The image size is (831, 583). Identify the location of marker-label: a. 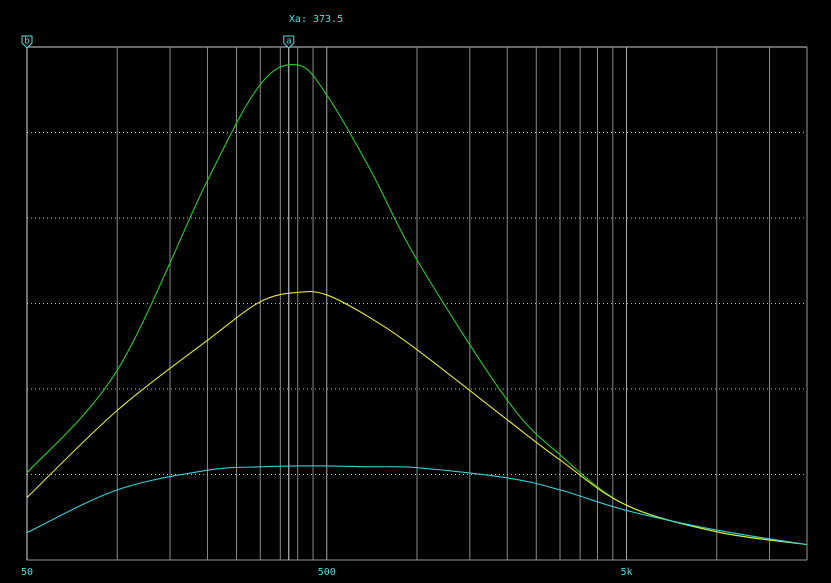
(288, 42).